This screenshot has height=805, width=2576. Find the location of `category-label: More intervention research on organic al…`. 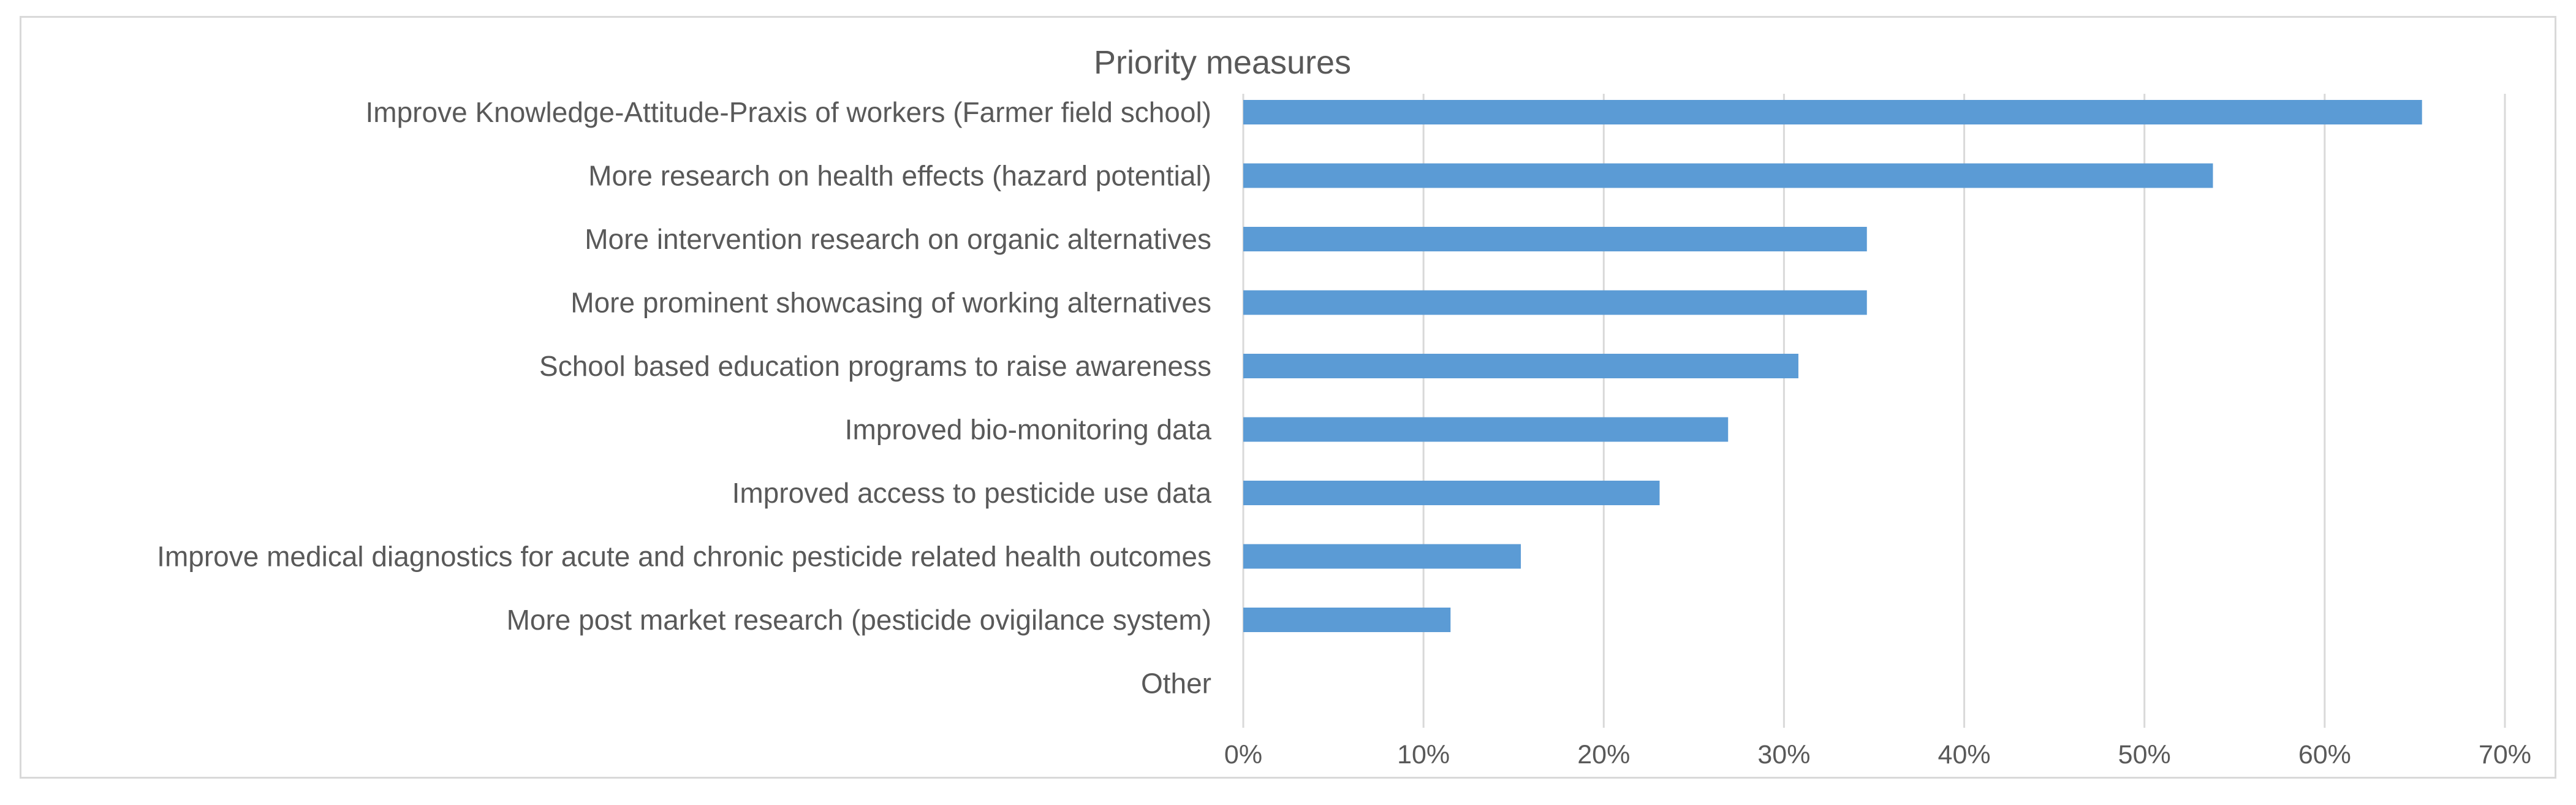

category-label: More intervention research on organic al… is located at coordinates (898, 239).